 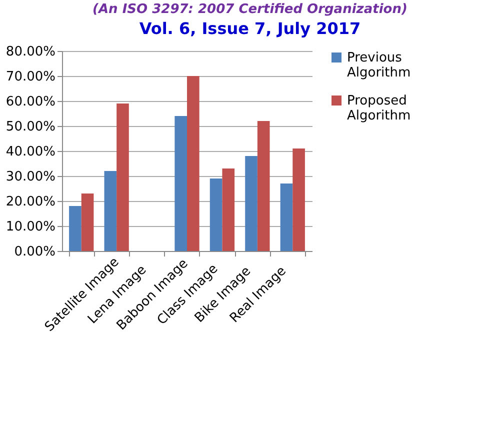 I want to click on y-tick-label: 40.00%, so click(x=31, y=152).